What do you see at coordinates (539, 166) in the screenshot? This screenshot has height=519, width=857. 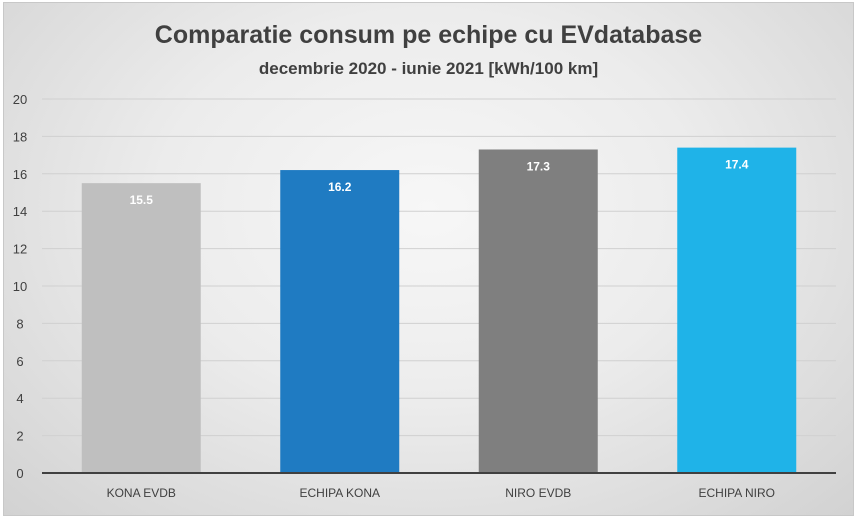 I see `data-label: 17.3` at bounding box center [539, 166].